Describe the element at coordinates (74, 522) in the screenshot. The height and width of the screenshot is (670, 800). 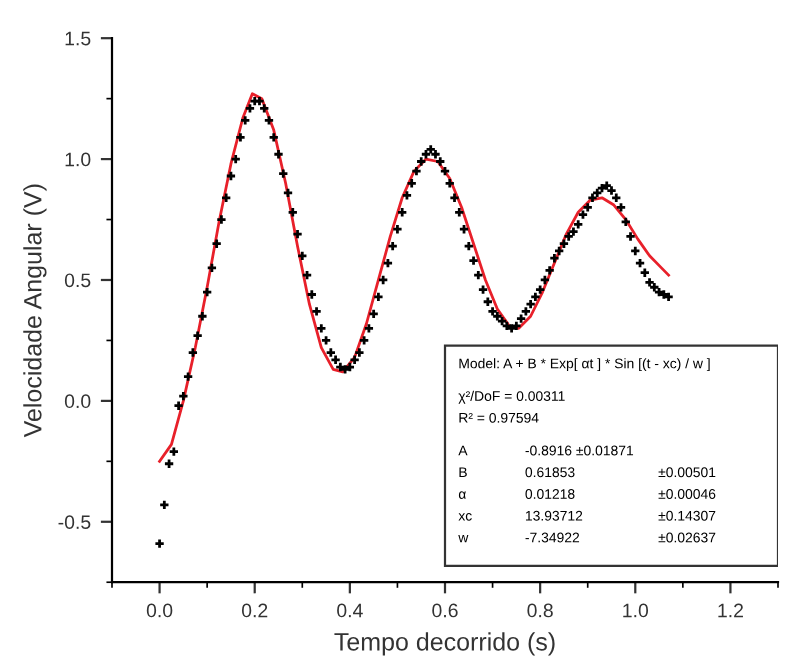
I see `y-tick-label: -0.5` at that location.